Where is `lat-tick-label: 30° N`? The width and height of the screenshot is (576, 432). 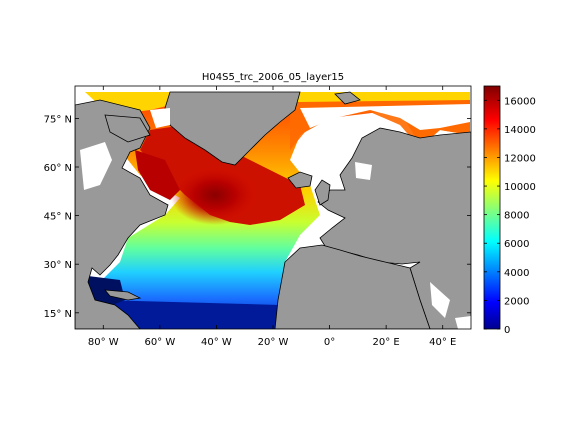
lat-tick-label: 30° N is located at coordinates (58, 265).